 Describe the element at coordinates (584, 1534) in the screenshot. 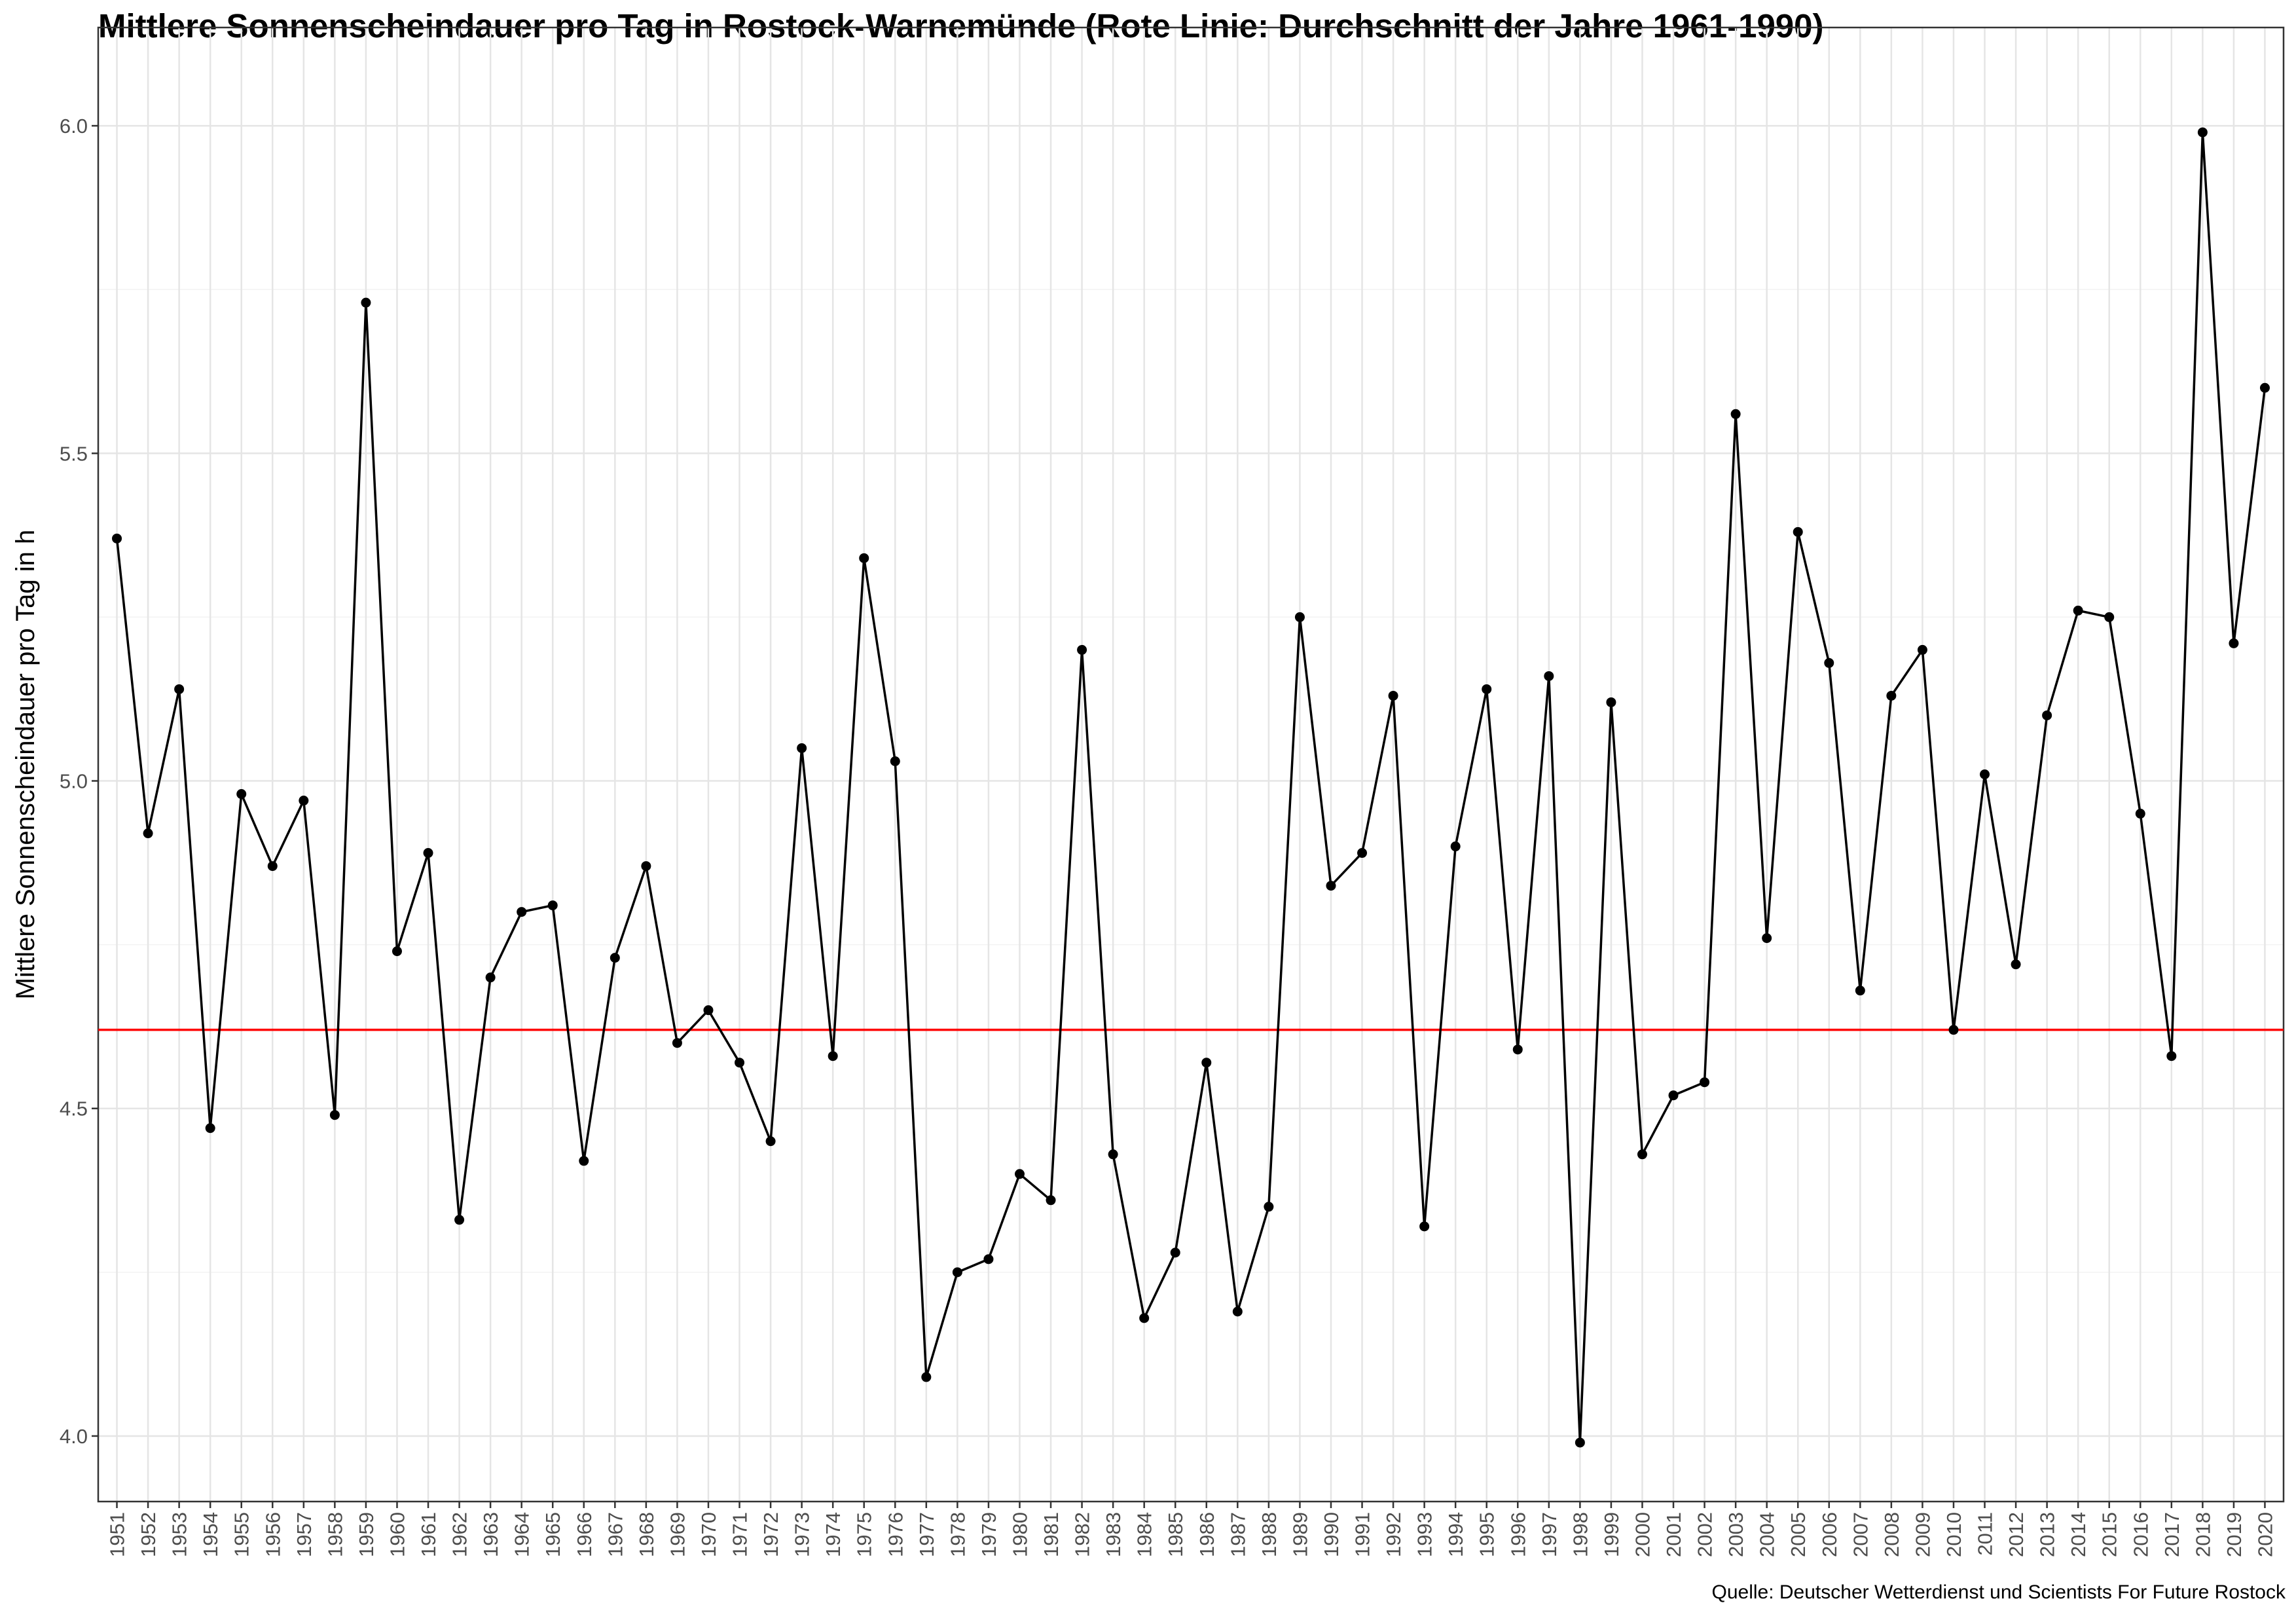

I see `x-tick-label: 1966` at that location.